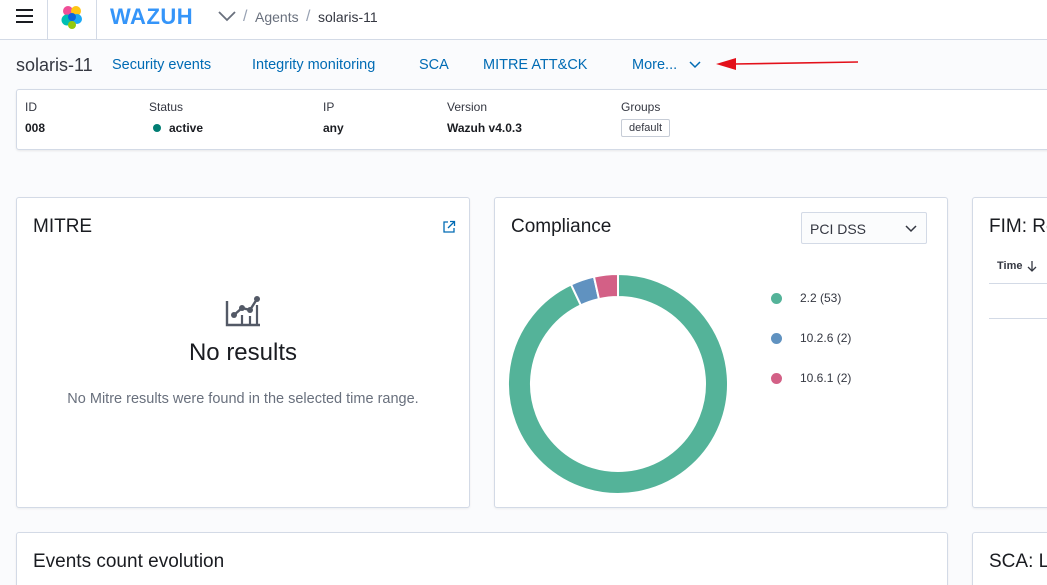 The image size is (1047, 585). What do you see at coordinates (54, 65) in the screenshot?
I see `agent-name-title: solaris-11` at bounding box center [54, 65].